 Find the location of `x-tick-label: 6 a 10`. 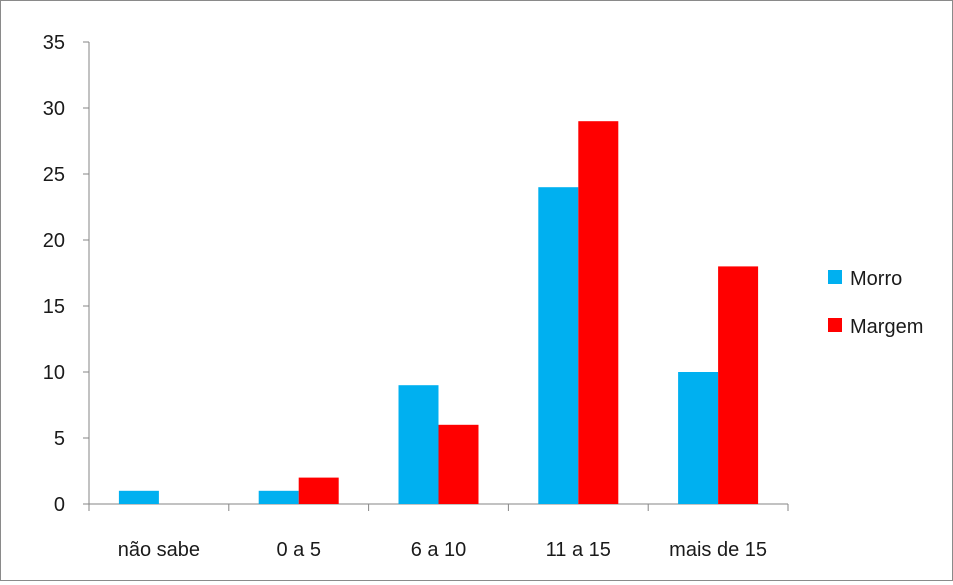

x-tick-label: 6 a 10 is located at coordinates (439, 550).